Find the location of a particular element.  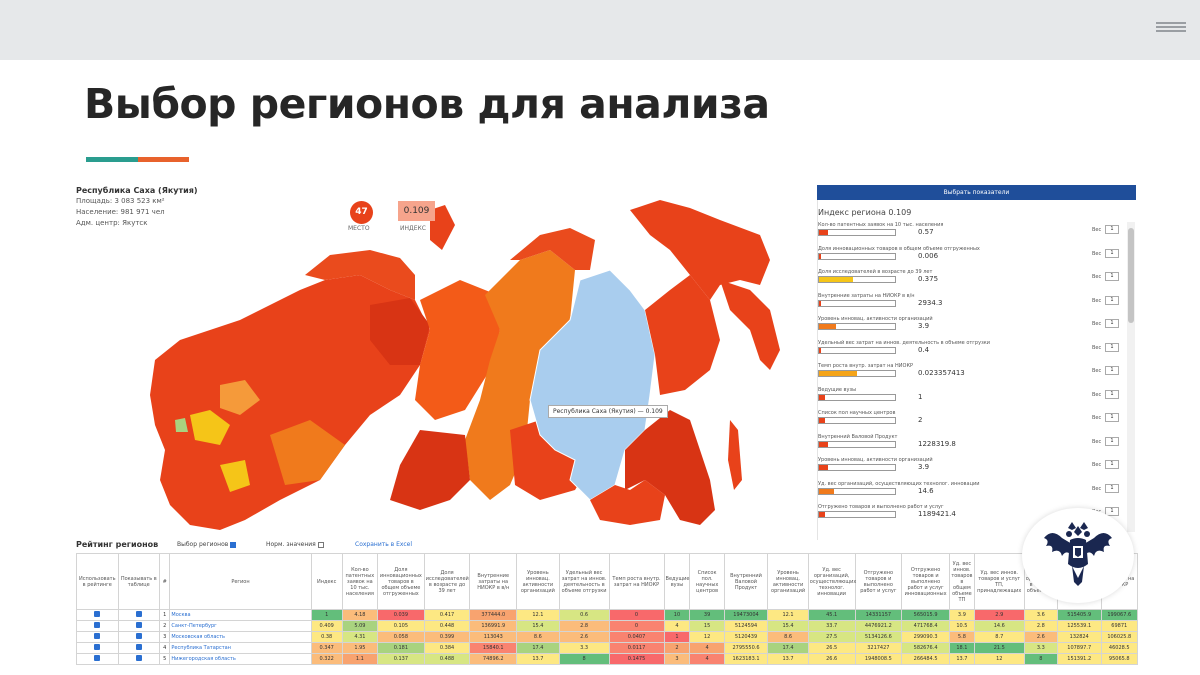

map-west-regions is located at coordinates (290, 402).